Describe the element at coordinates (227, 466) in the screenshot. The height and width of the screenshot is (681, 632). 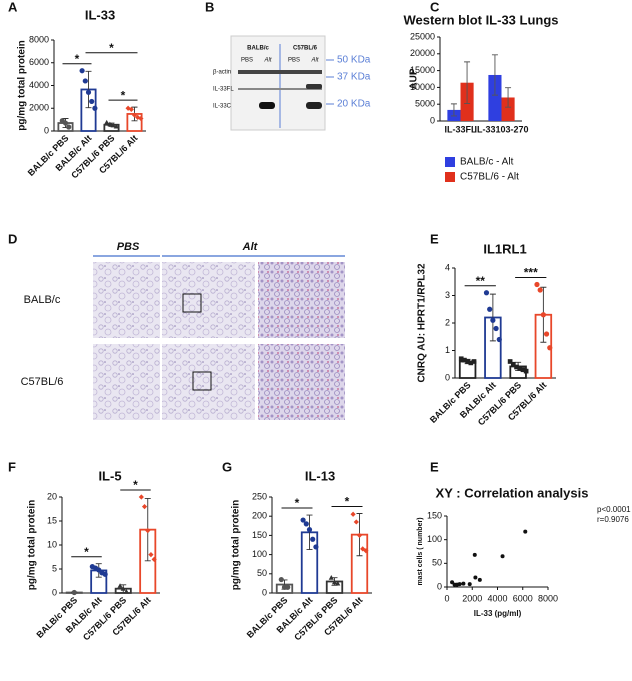
I see `panel-label: G` at that location.